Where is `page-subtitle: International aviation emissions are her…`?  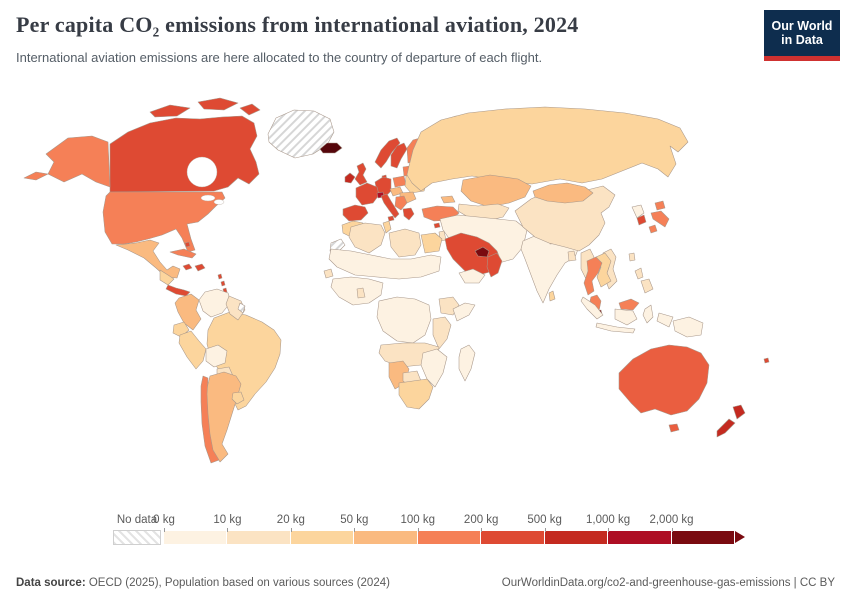
page-subtitle: International aviation emissions are her… is located at coordinates (279, 57).